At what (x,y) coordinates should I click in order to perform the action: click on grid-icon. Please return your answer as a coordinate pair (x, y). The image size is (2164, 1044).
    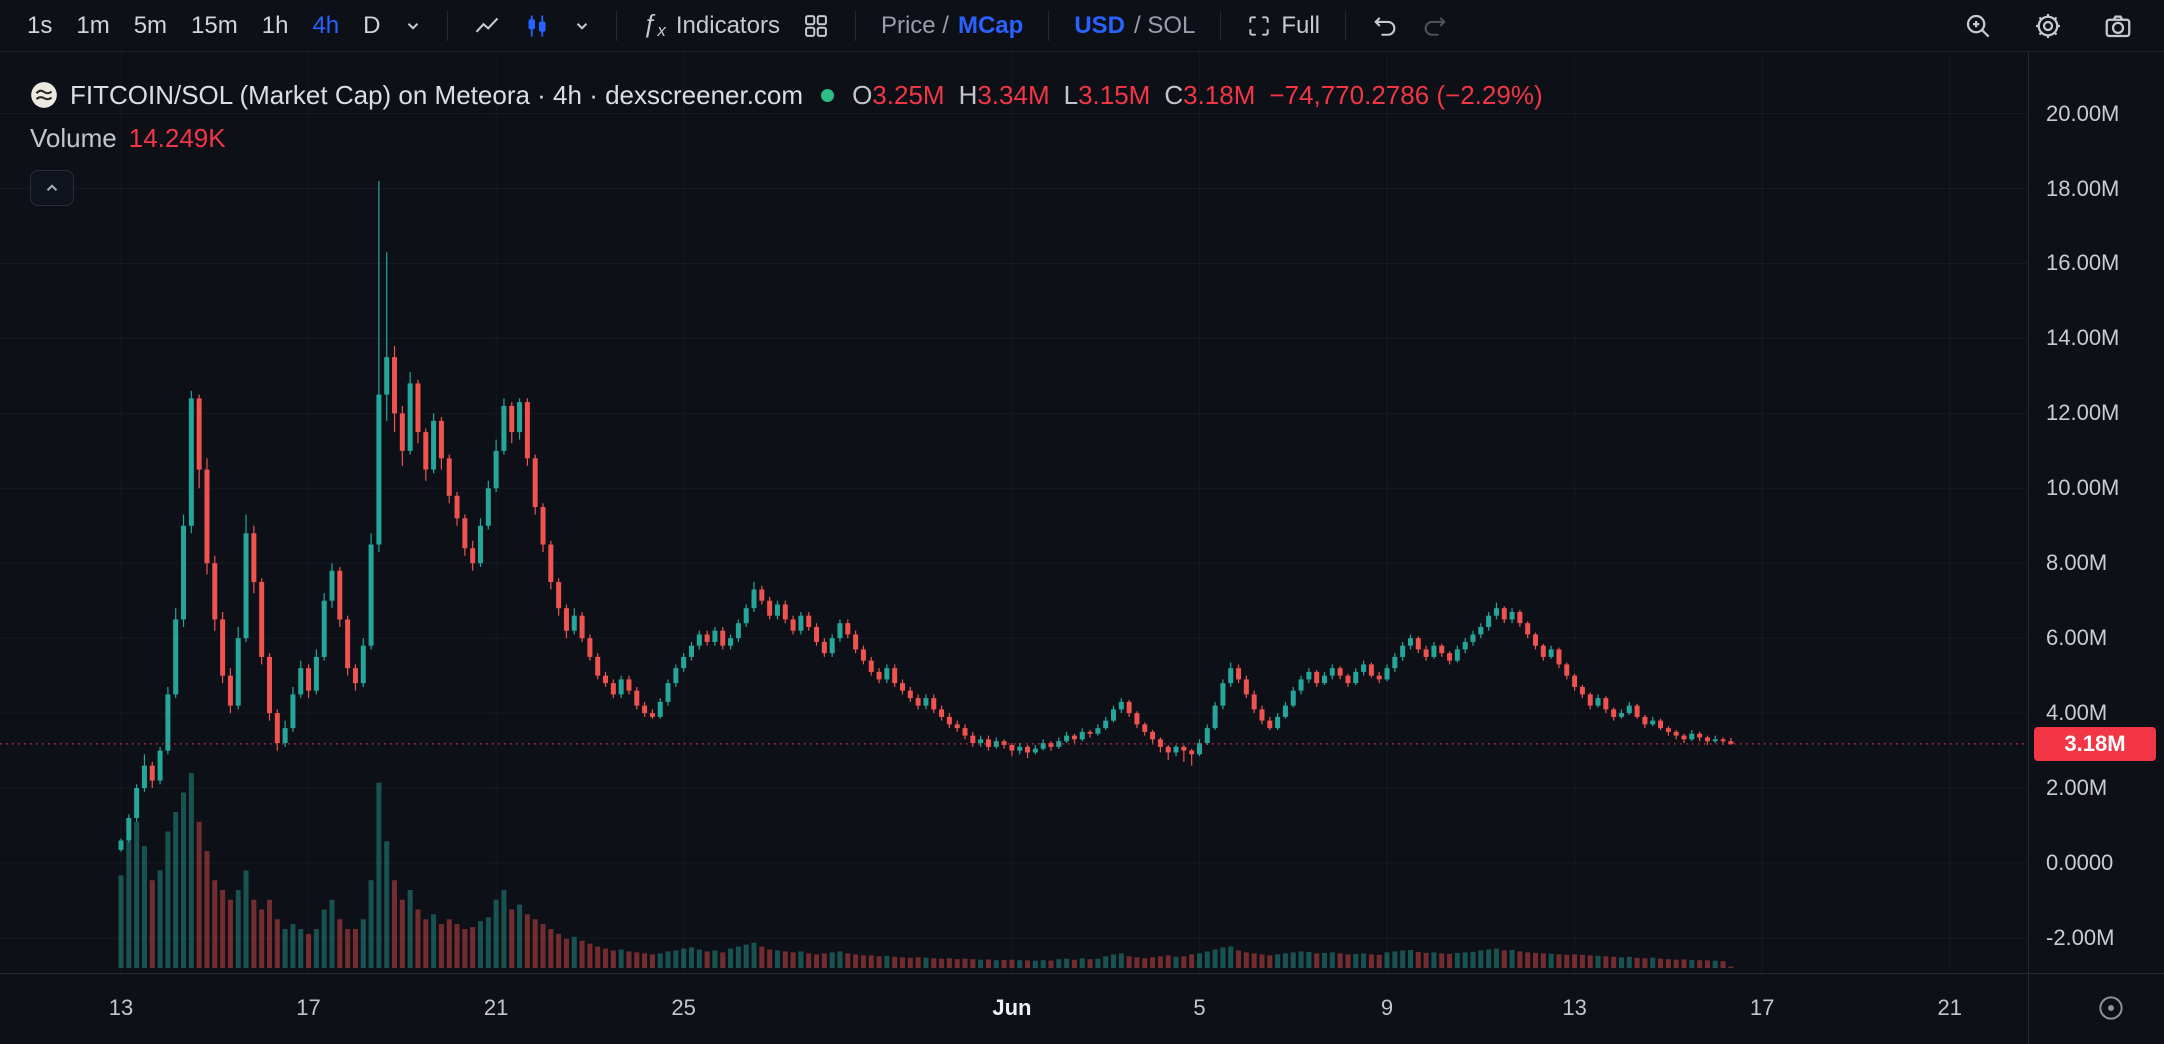
    Looking at the image, I should click on (816, 25).